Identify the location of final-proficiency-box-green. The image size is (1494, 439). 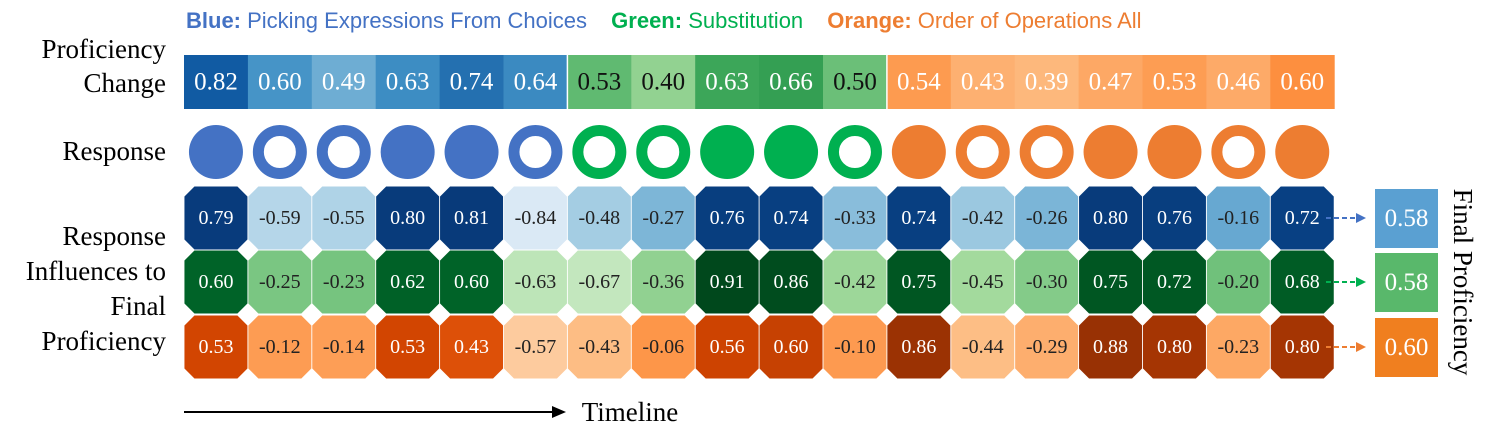
(1406, 282).